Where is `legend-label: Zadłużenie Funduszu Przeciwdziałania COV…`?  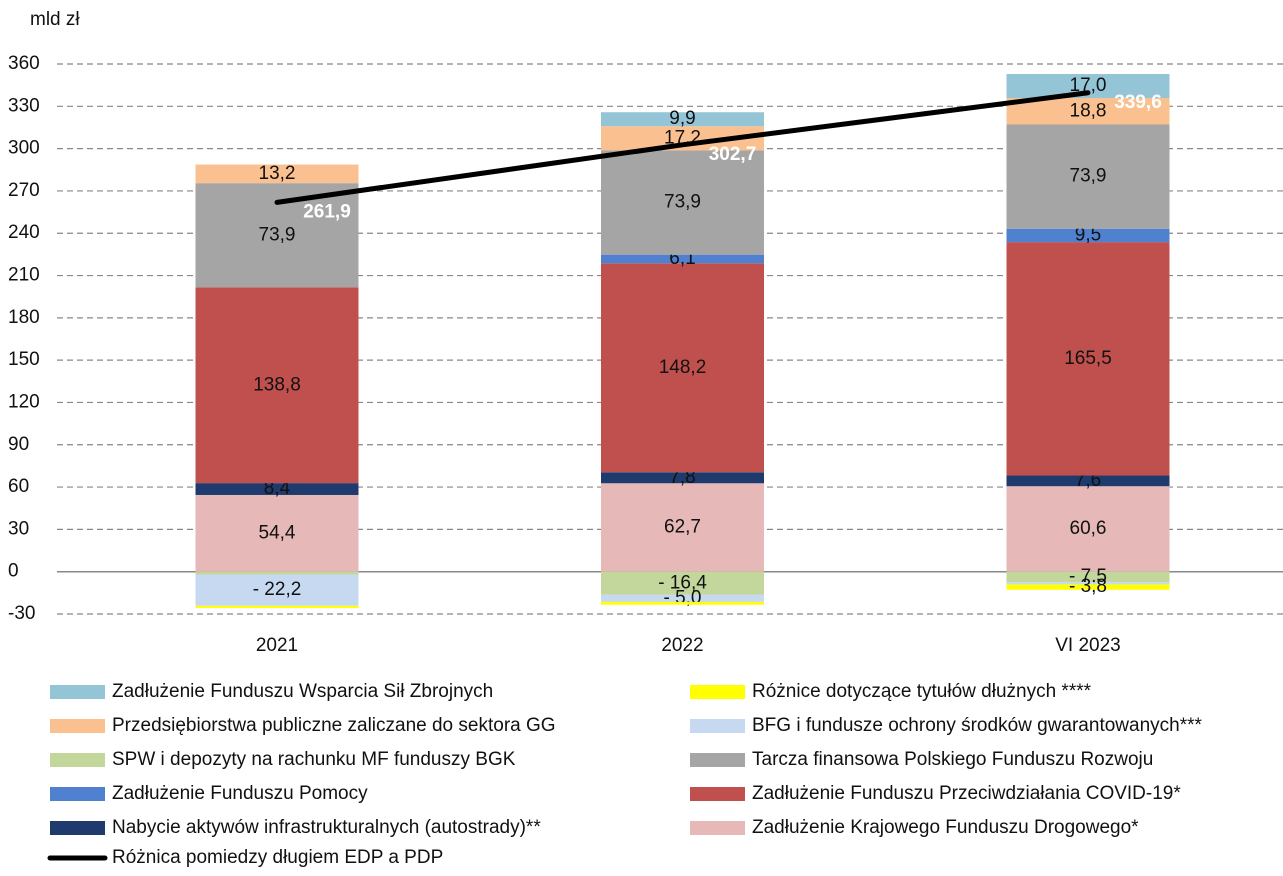 legend-label: Zadłużenie Funduszu Przeciwdziałania COV… is located at coordinates (966, 793).